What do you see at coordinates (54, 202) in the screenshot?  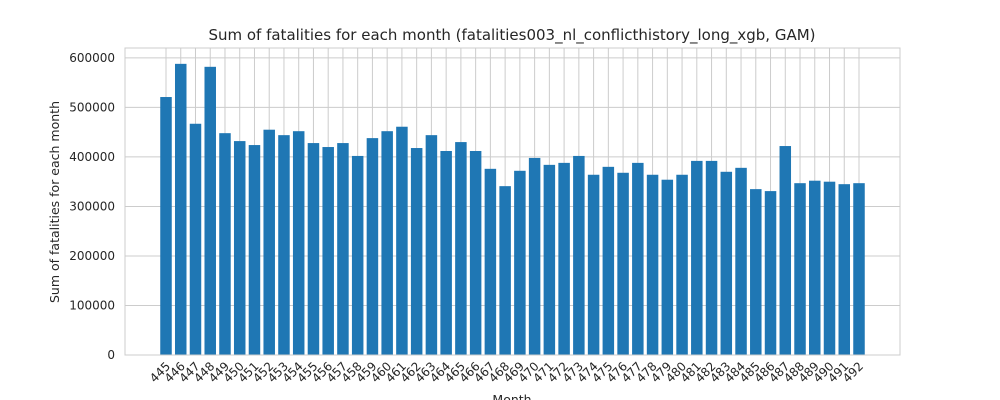 I see `y-axis-label: Sum of fatalities for each month` at bounding box center [54, 202].